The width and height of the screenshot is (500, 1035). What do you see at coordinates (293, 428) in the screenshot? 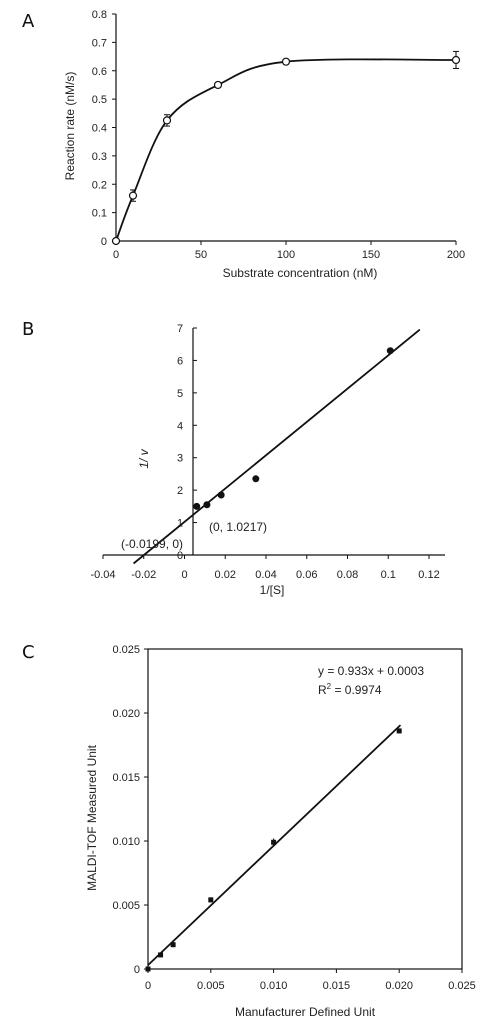
I see `panel-b-points` at bounding box center [293, 428].